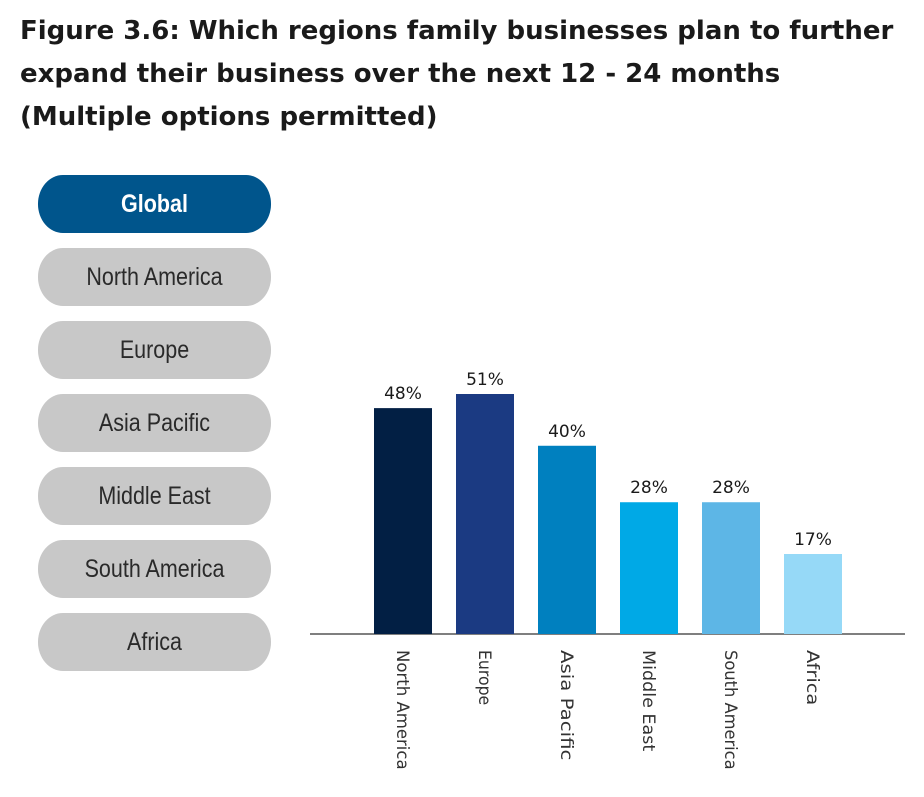  I want to click on filter-asia-pacific-button: Asia Pacific, so click(154, 423).